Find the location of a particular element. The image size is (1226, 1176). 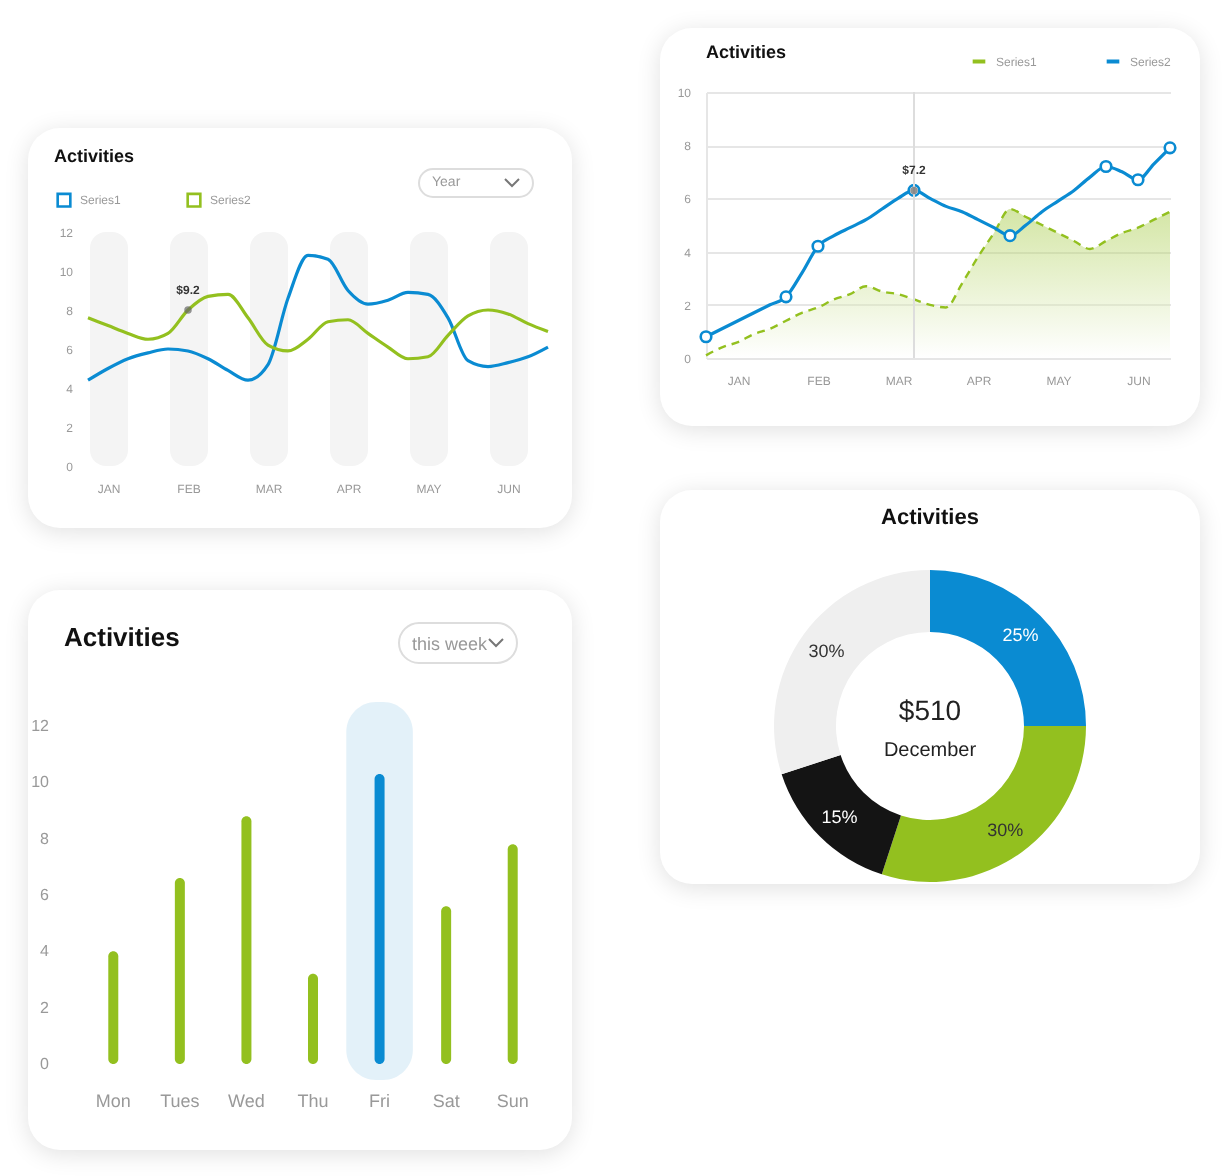

text: December is located at coordinates (930, 751).